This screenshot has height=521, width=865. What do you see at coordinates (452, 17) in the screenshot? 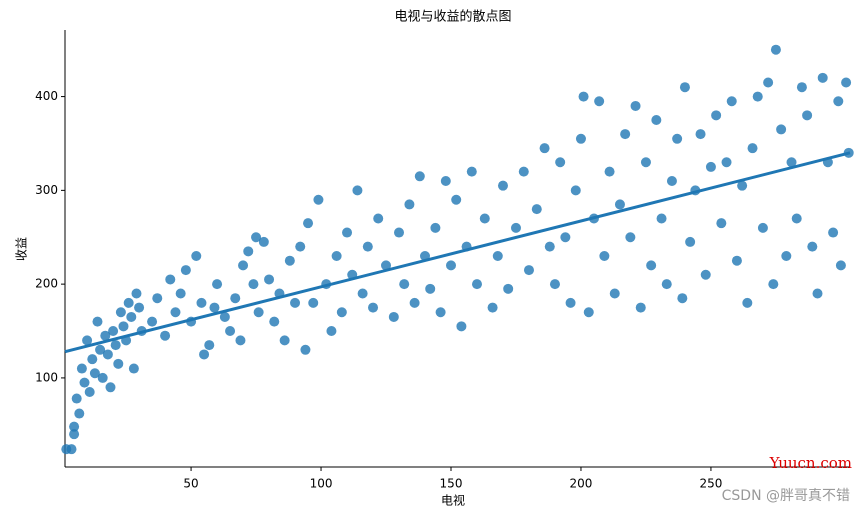
I see `chart-title: 电视与收益的散点图` at bounding box center [452, 17].